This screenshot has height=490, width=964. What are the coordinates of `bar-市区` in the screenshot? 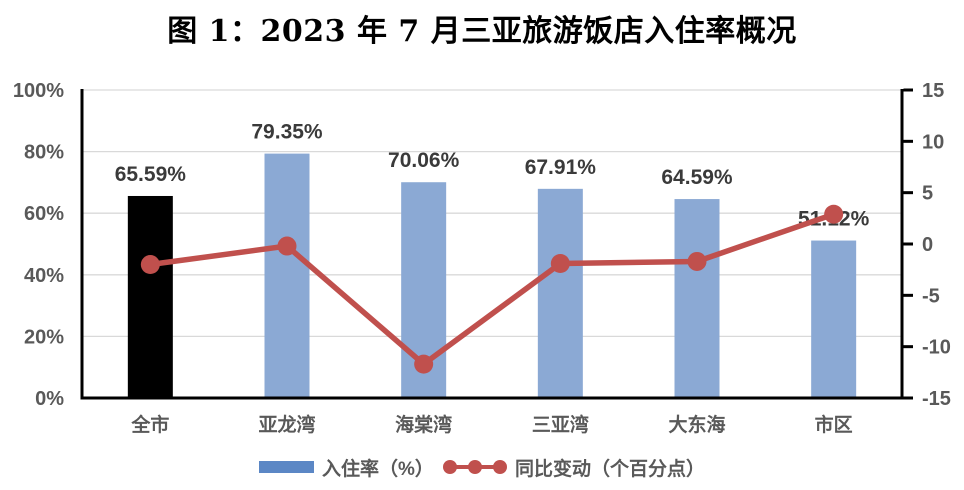 It's located at (834, 319).